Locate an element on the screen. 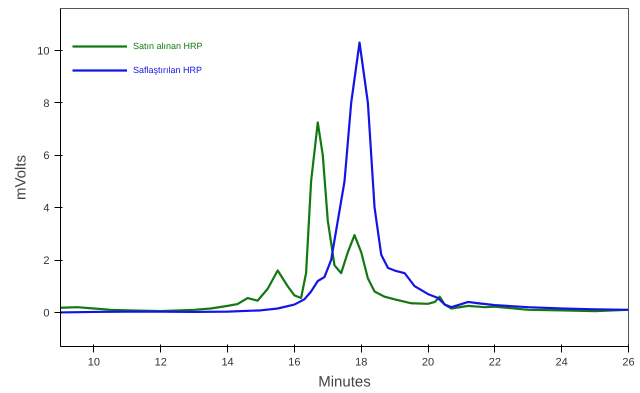 This screenshot has height=393, width=640. x-axis-title: Minutes is located at coordinates (344, 382).